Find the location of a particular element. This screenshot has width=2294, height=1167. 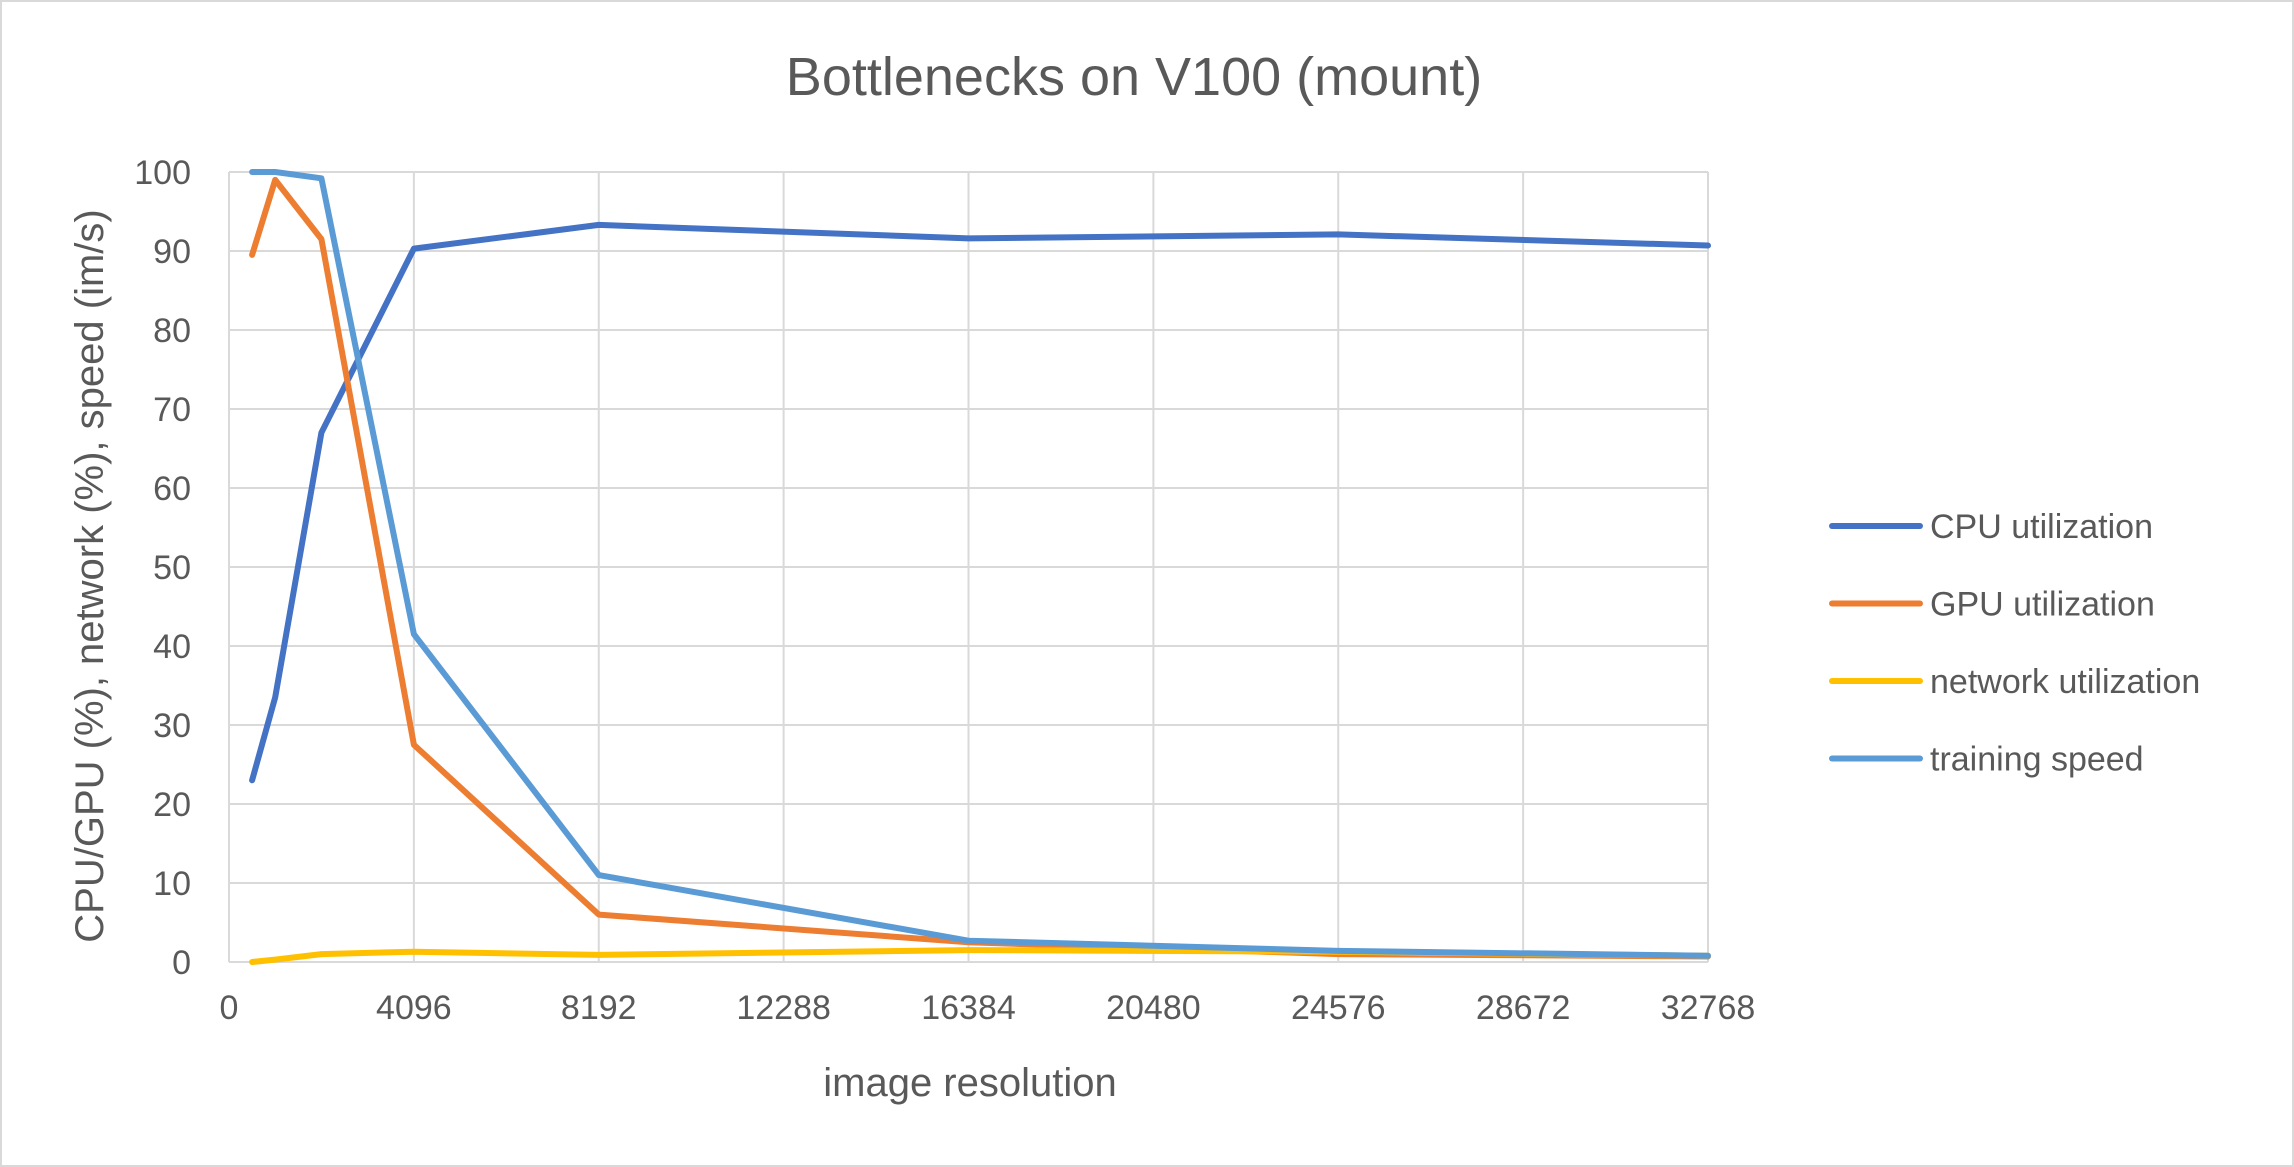

x-tick-label: 8192 is located at coordinates (599, 1008).